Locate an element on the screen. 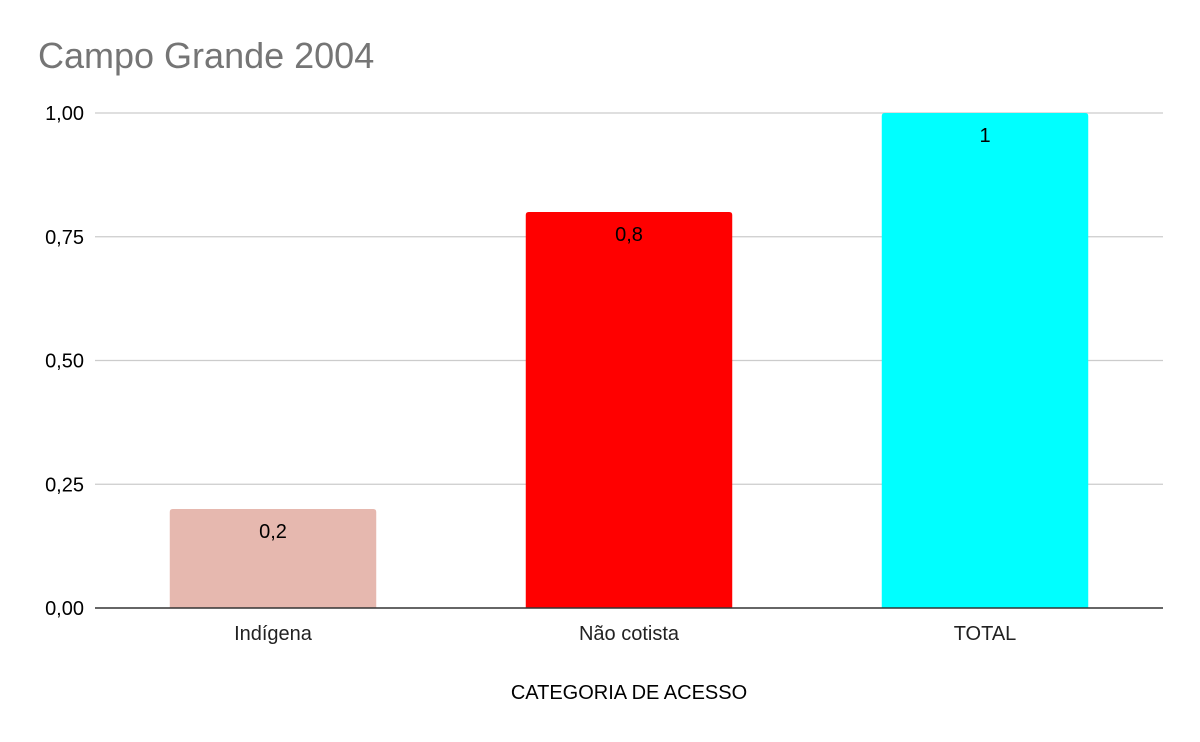 This screenshot has width=1200, height=742. y-tick-label: 0,50 is located at coordinates (64, 362).